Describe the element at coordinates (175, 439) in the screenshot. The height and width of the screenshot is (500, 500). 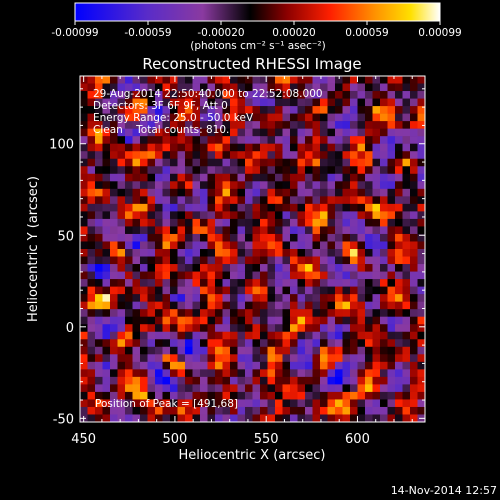
I see `x-tick-label: 500` at that location.